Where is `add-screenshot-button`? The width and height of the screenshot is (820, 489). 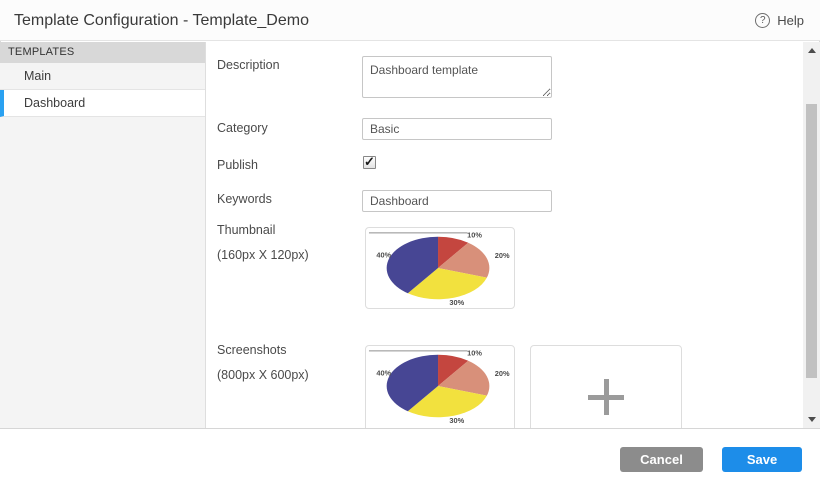 add-screenshot-button is located at coordinates (606, 386).